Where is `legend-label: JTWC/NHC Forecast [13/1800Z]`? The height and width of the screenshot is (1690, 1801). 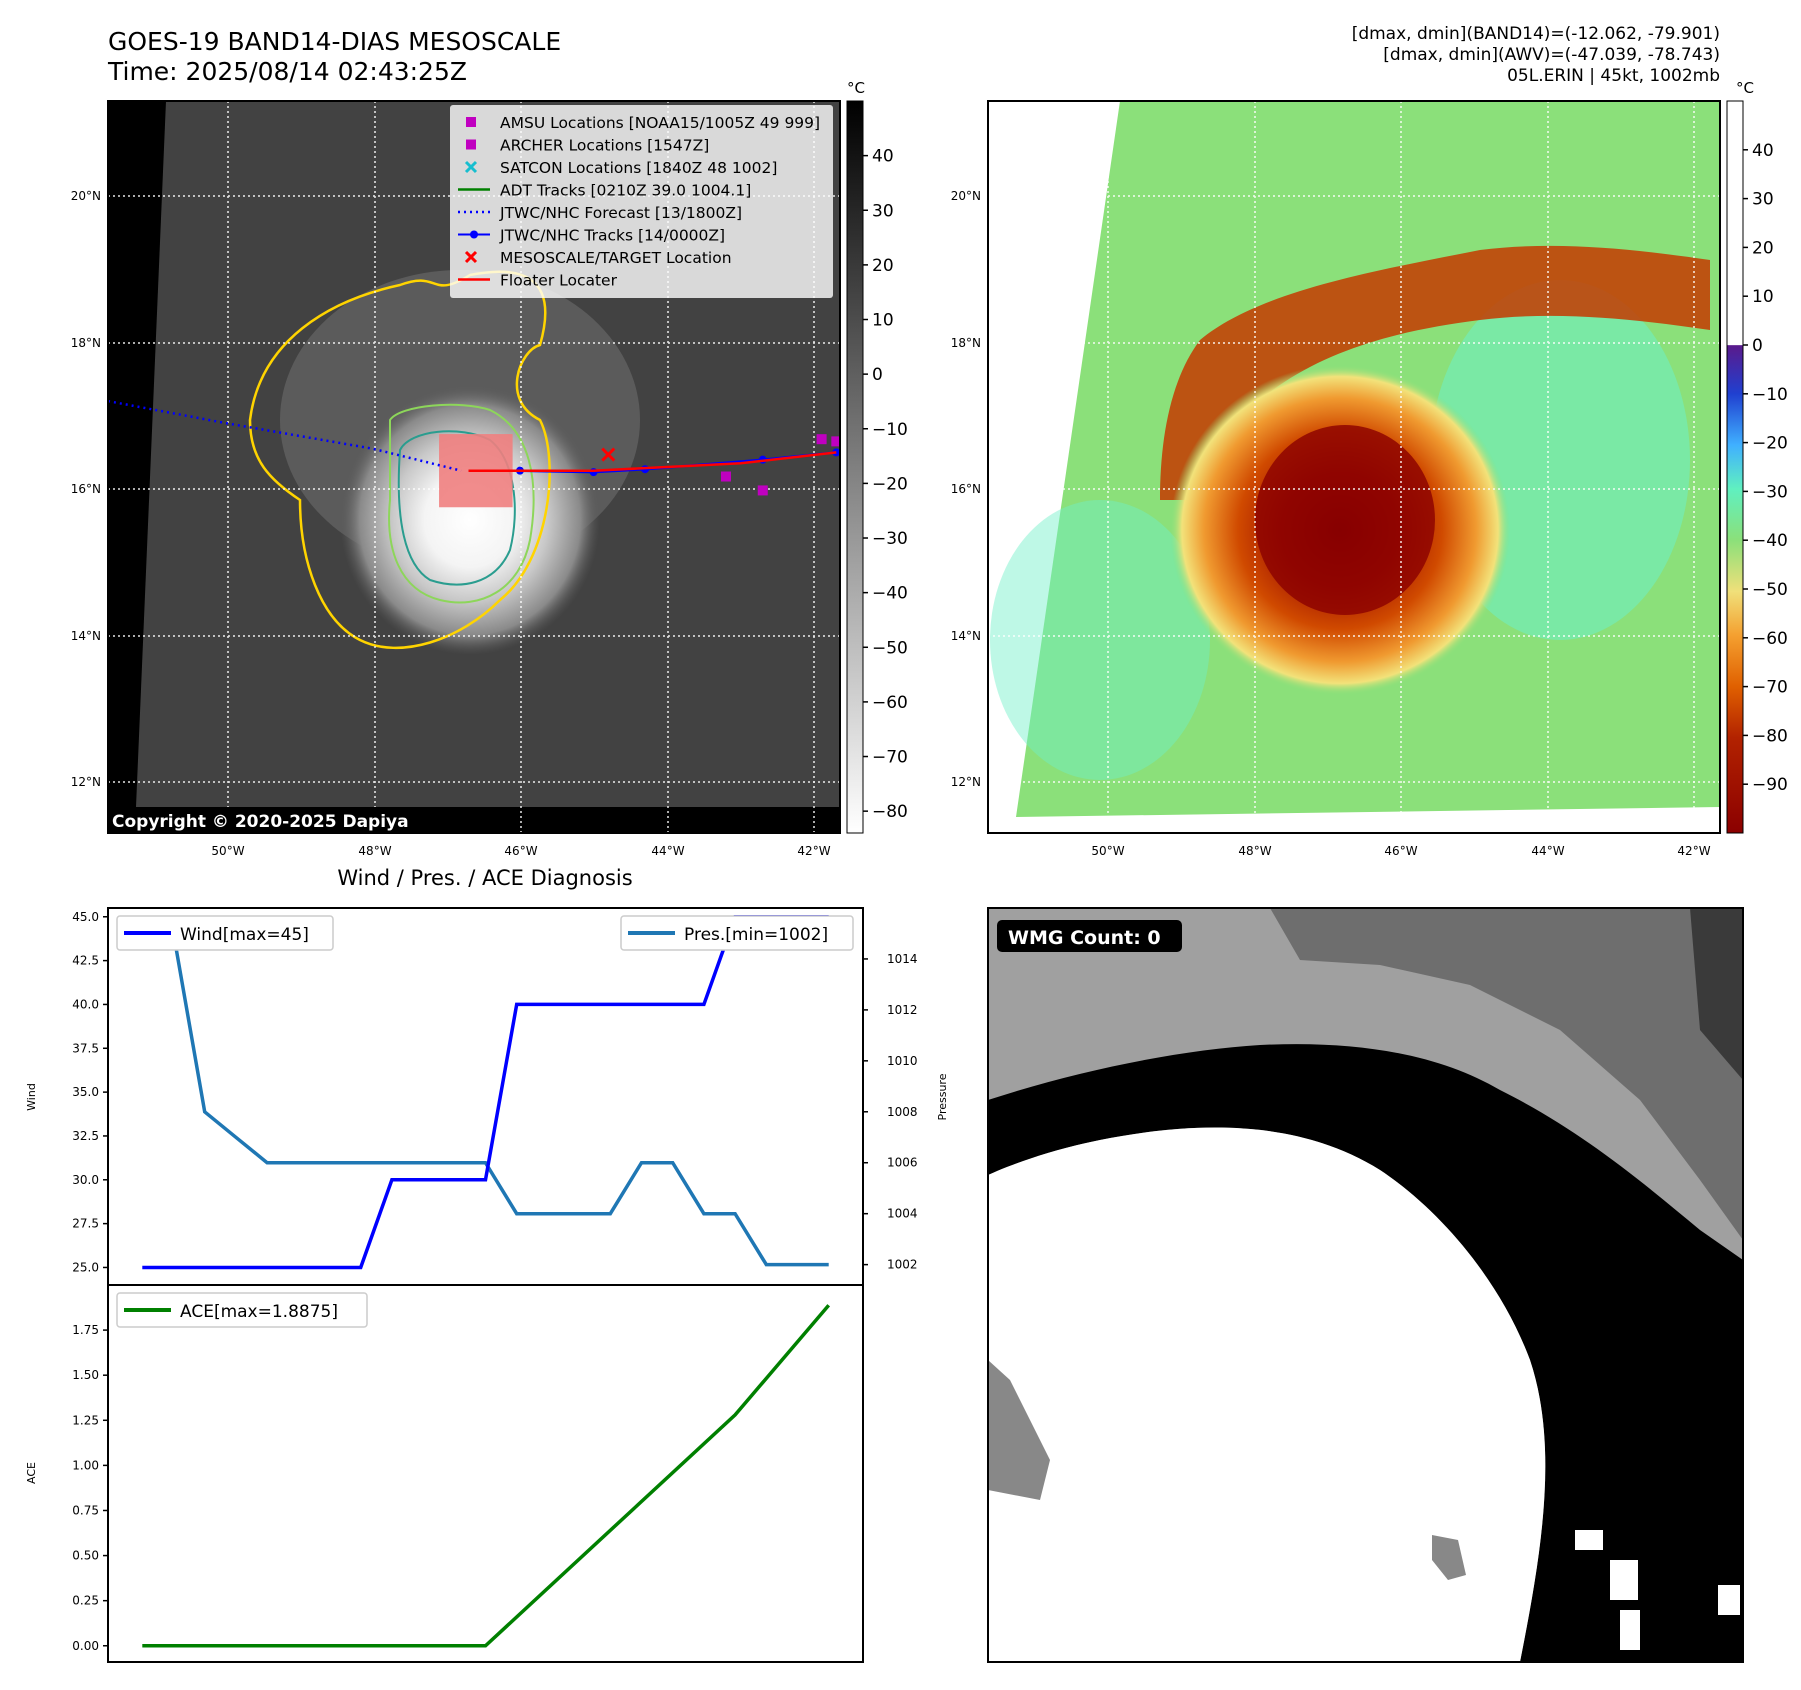
legend-label: JTWC/NHC Forecast [13/1800Z] is located at coordinates (620, 213).